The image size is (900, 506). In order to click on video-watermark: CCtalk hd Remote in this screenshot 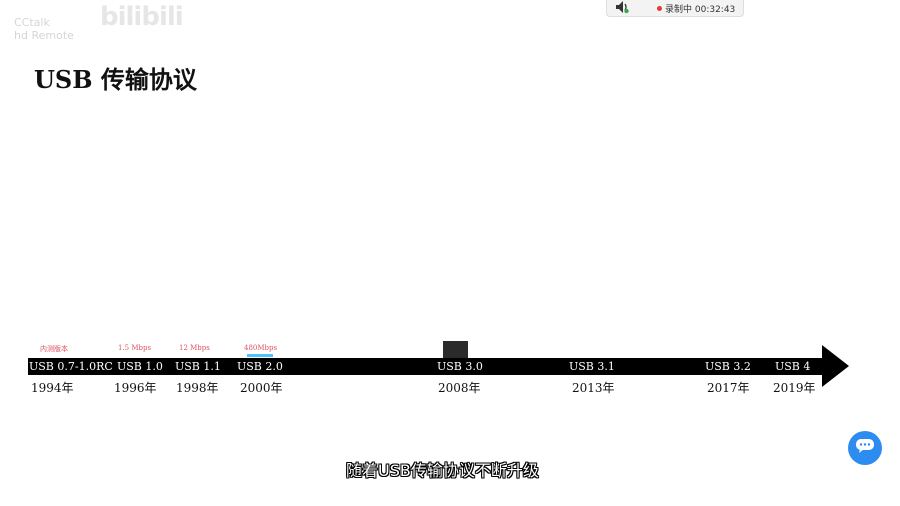, I will do `click(44, 29)`.